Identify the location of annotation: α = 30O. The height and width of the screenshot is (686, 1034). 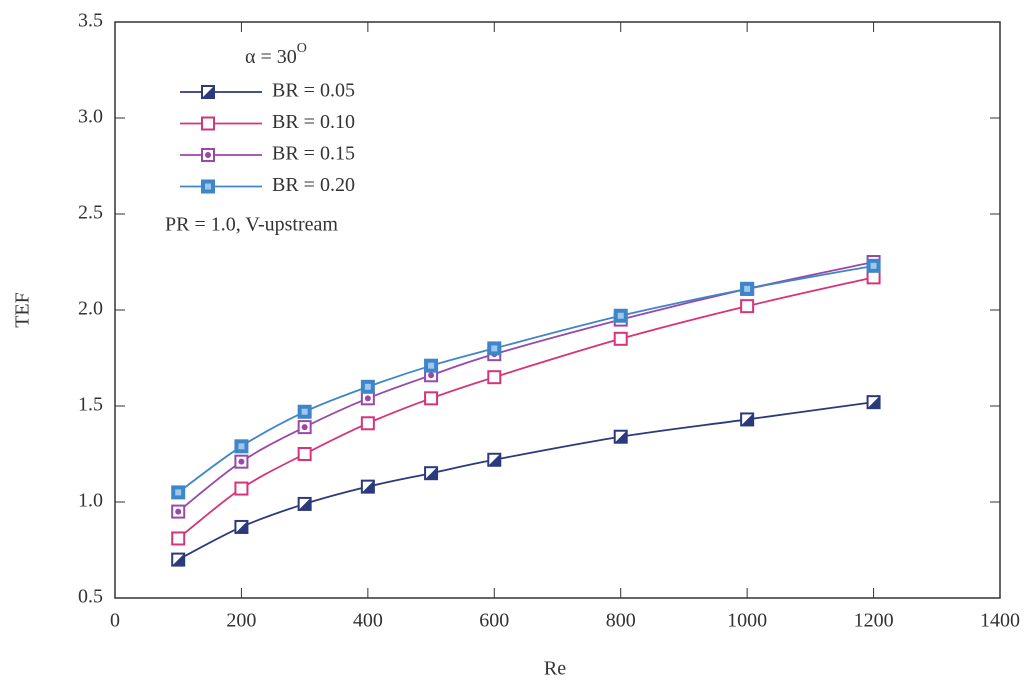
(276, 54).